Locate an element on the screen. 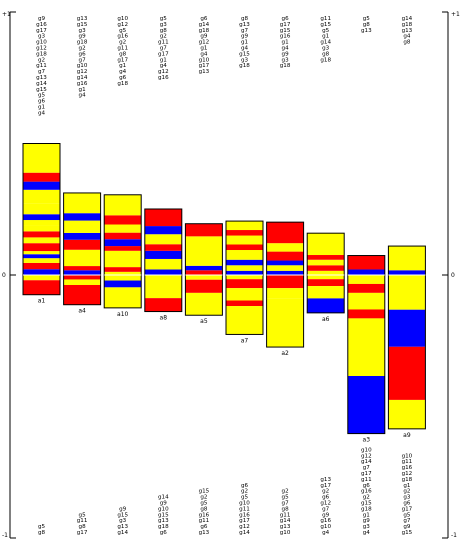 This screenshot has height=550, width=465. bottom-label-a9-g2: g2 is located at coordinates (406, 492).